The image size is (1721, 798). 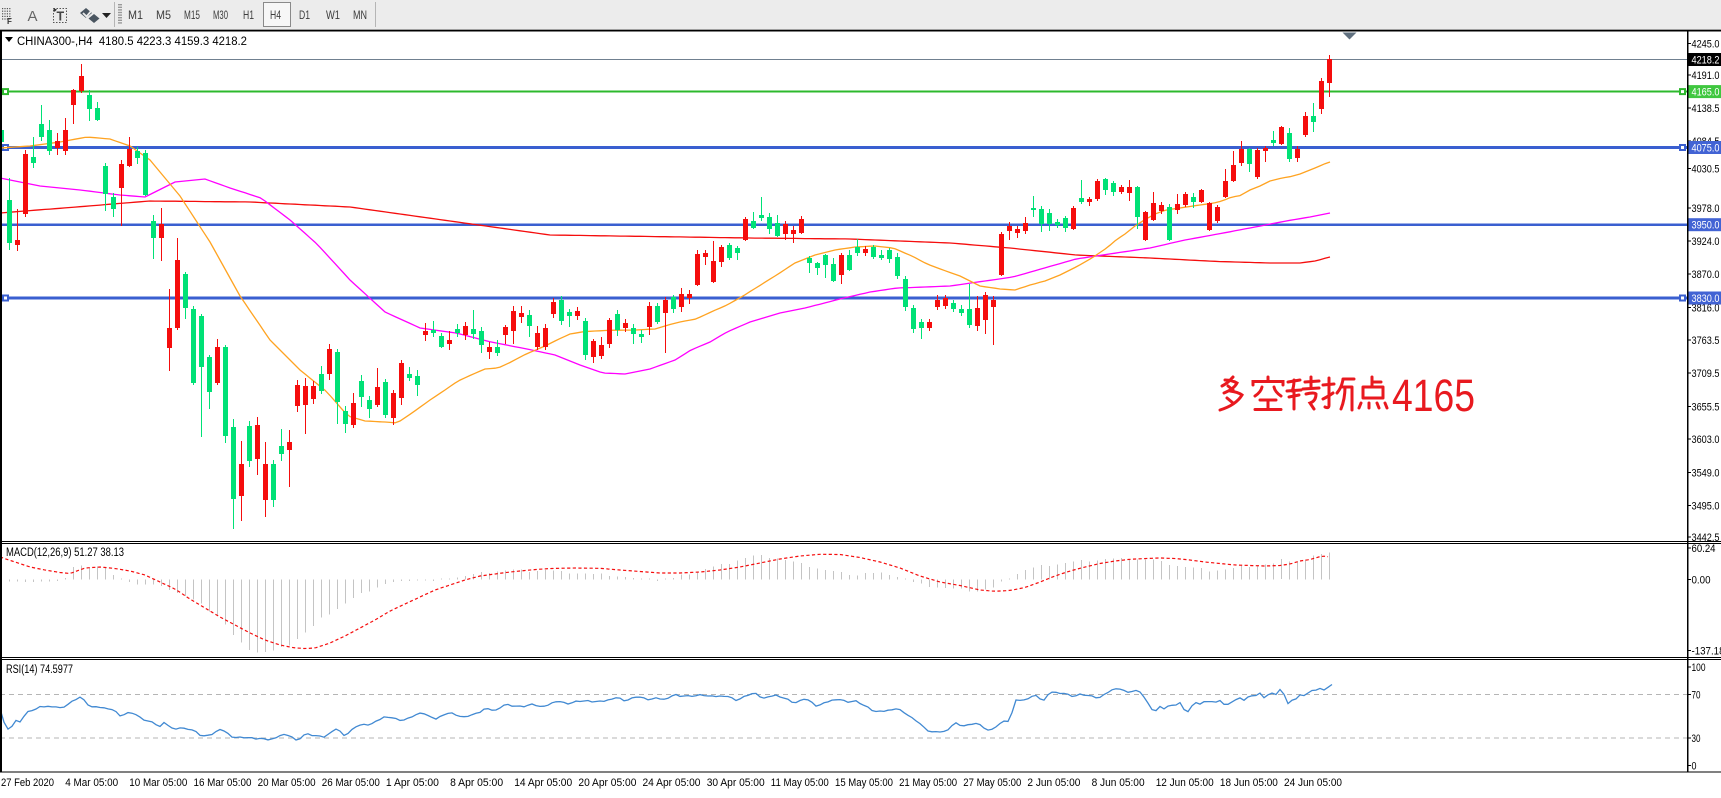 What do you see at coordinates (1706, 76) in the screenshot?
I see `svg-text: 4191.0` at bounding box center [1706, 76].